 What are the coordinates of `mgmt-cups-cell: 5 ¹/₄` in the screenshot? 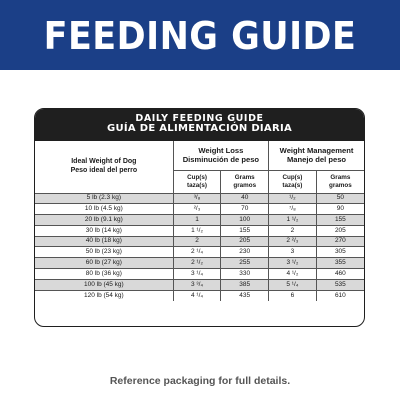 It's located at (292, 284).